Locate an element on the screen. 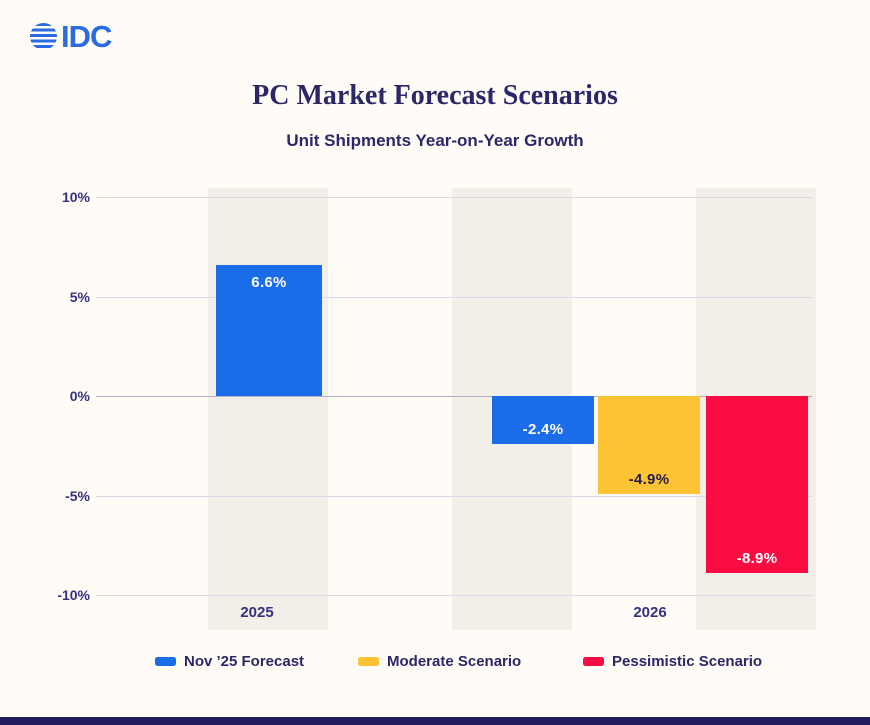 This screenshot has height=725, width=870. idc-logo: IDC is located at coordinates (71, 36).